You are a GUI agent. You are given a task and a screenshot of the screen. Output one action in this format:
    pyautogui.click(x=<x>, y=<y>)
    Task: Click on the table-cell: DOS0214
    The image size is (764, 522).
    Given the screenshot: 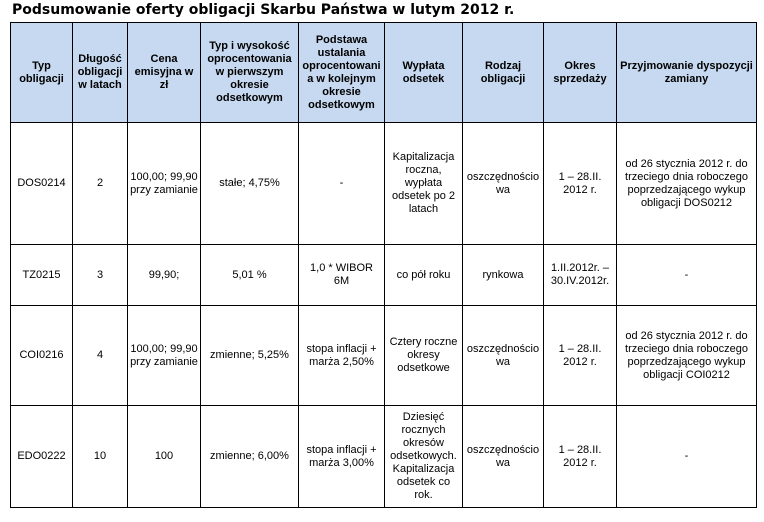 What is the action you would take?
    pyautogui.click(x=41, y=183)
    